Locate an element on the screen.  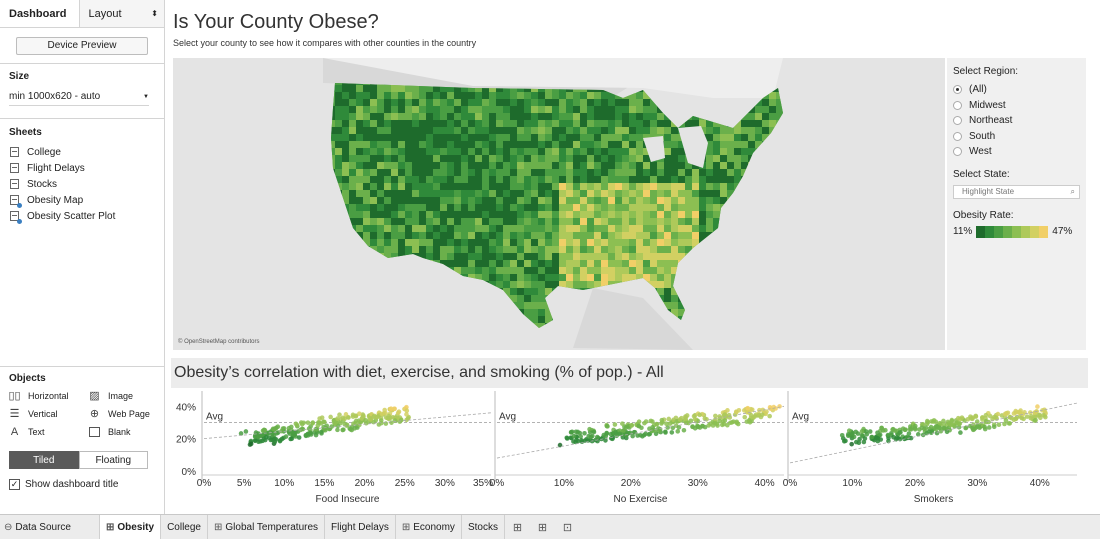
radio-icon is located at coordinates (957, 152).